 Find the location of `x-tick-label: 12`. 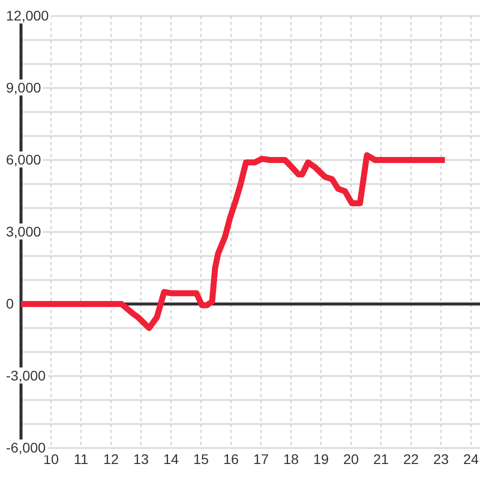

x-tick-label: 12 is located at coordinates (111, 458).